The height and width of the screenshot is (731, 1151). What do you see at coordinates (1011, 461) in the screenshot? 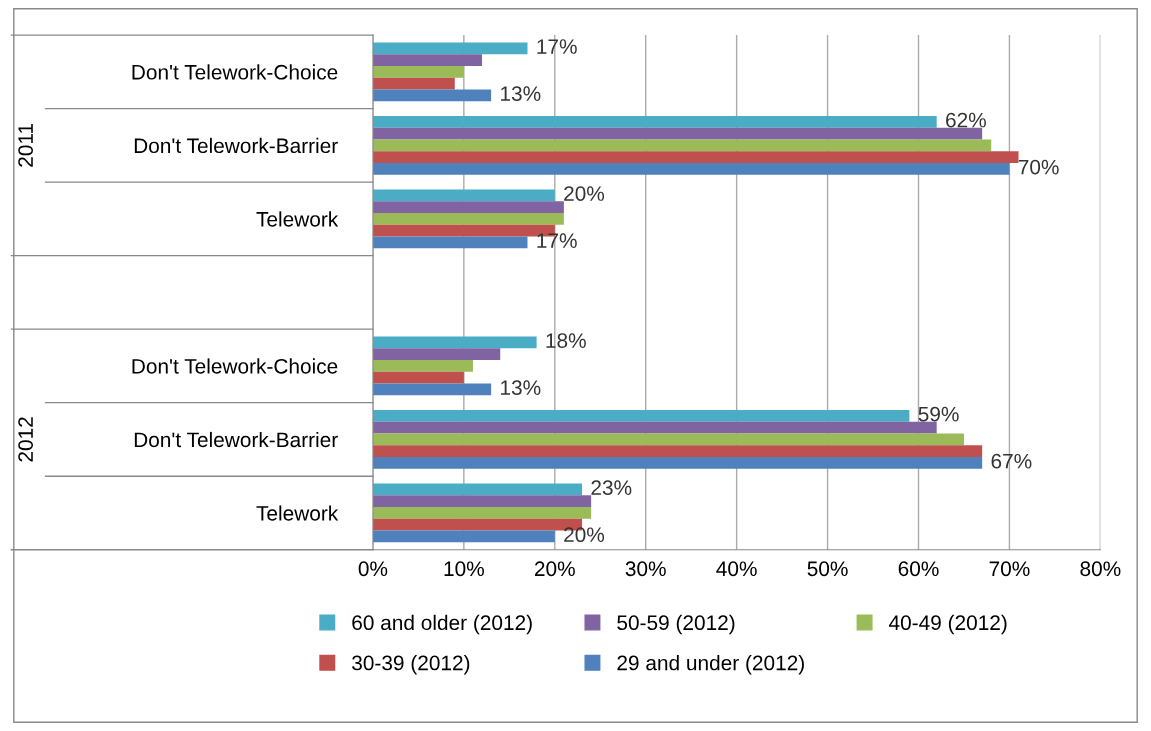
I see `data-label: 67%` at bounding box center [1011, 461].